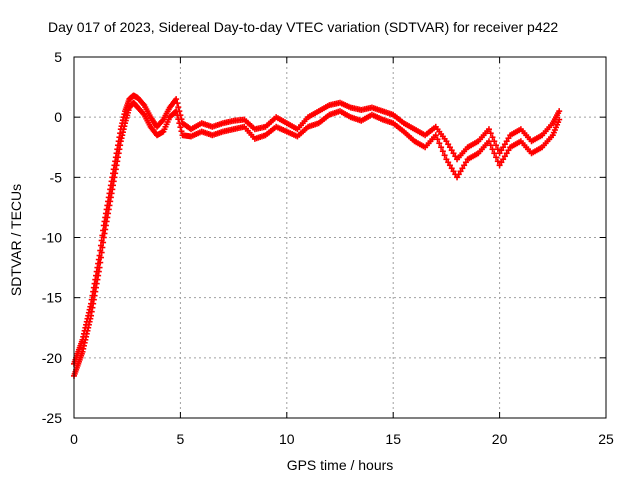 This screenshot has height=480, width=640. What do you see at coordinates (52, 298) in the screenshot?
I see `y-tick-label: -15` at bounding box center [52, 298].